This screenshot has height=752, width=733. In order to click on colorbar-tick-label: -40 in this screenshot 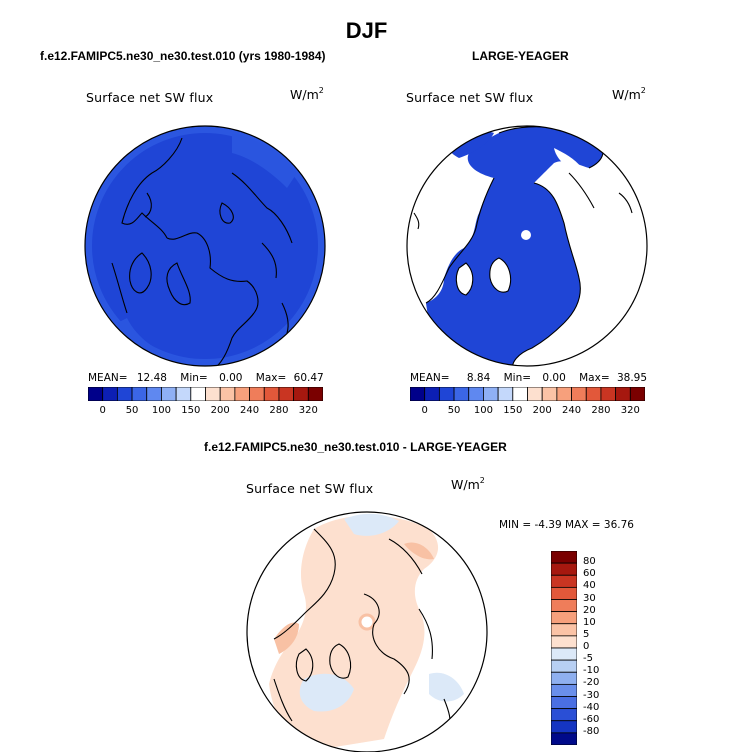, I will do `click(591, 707)`.